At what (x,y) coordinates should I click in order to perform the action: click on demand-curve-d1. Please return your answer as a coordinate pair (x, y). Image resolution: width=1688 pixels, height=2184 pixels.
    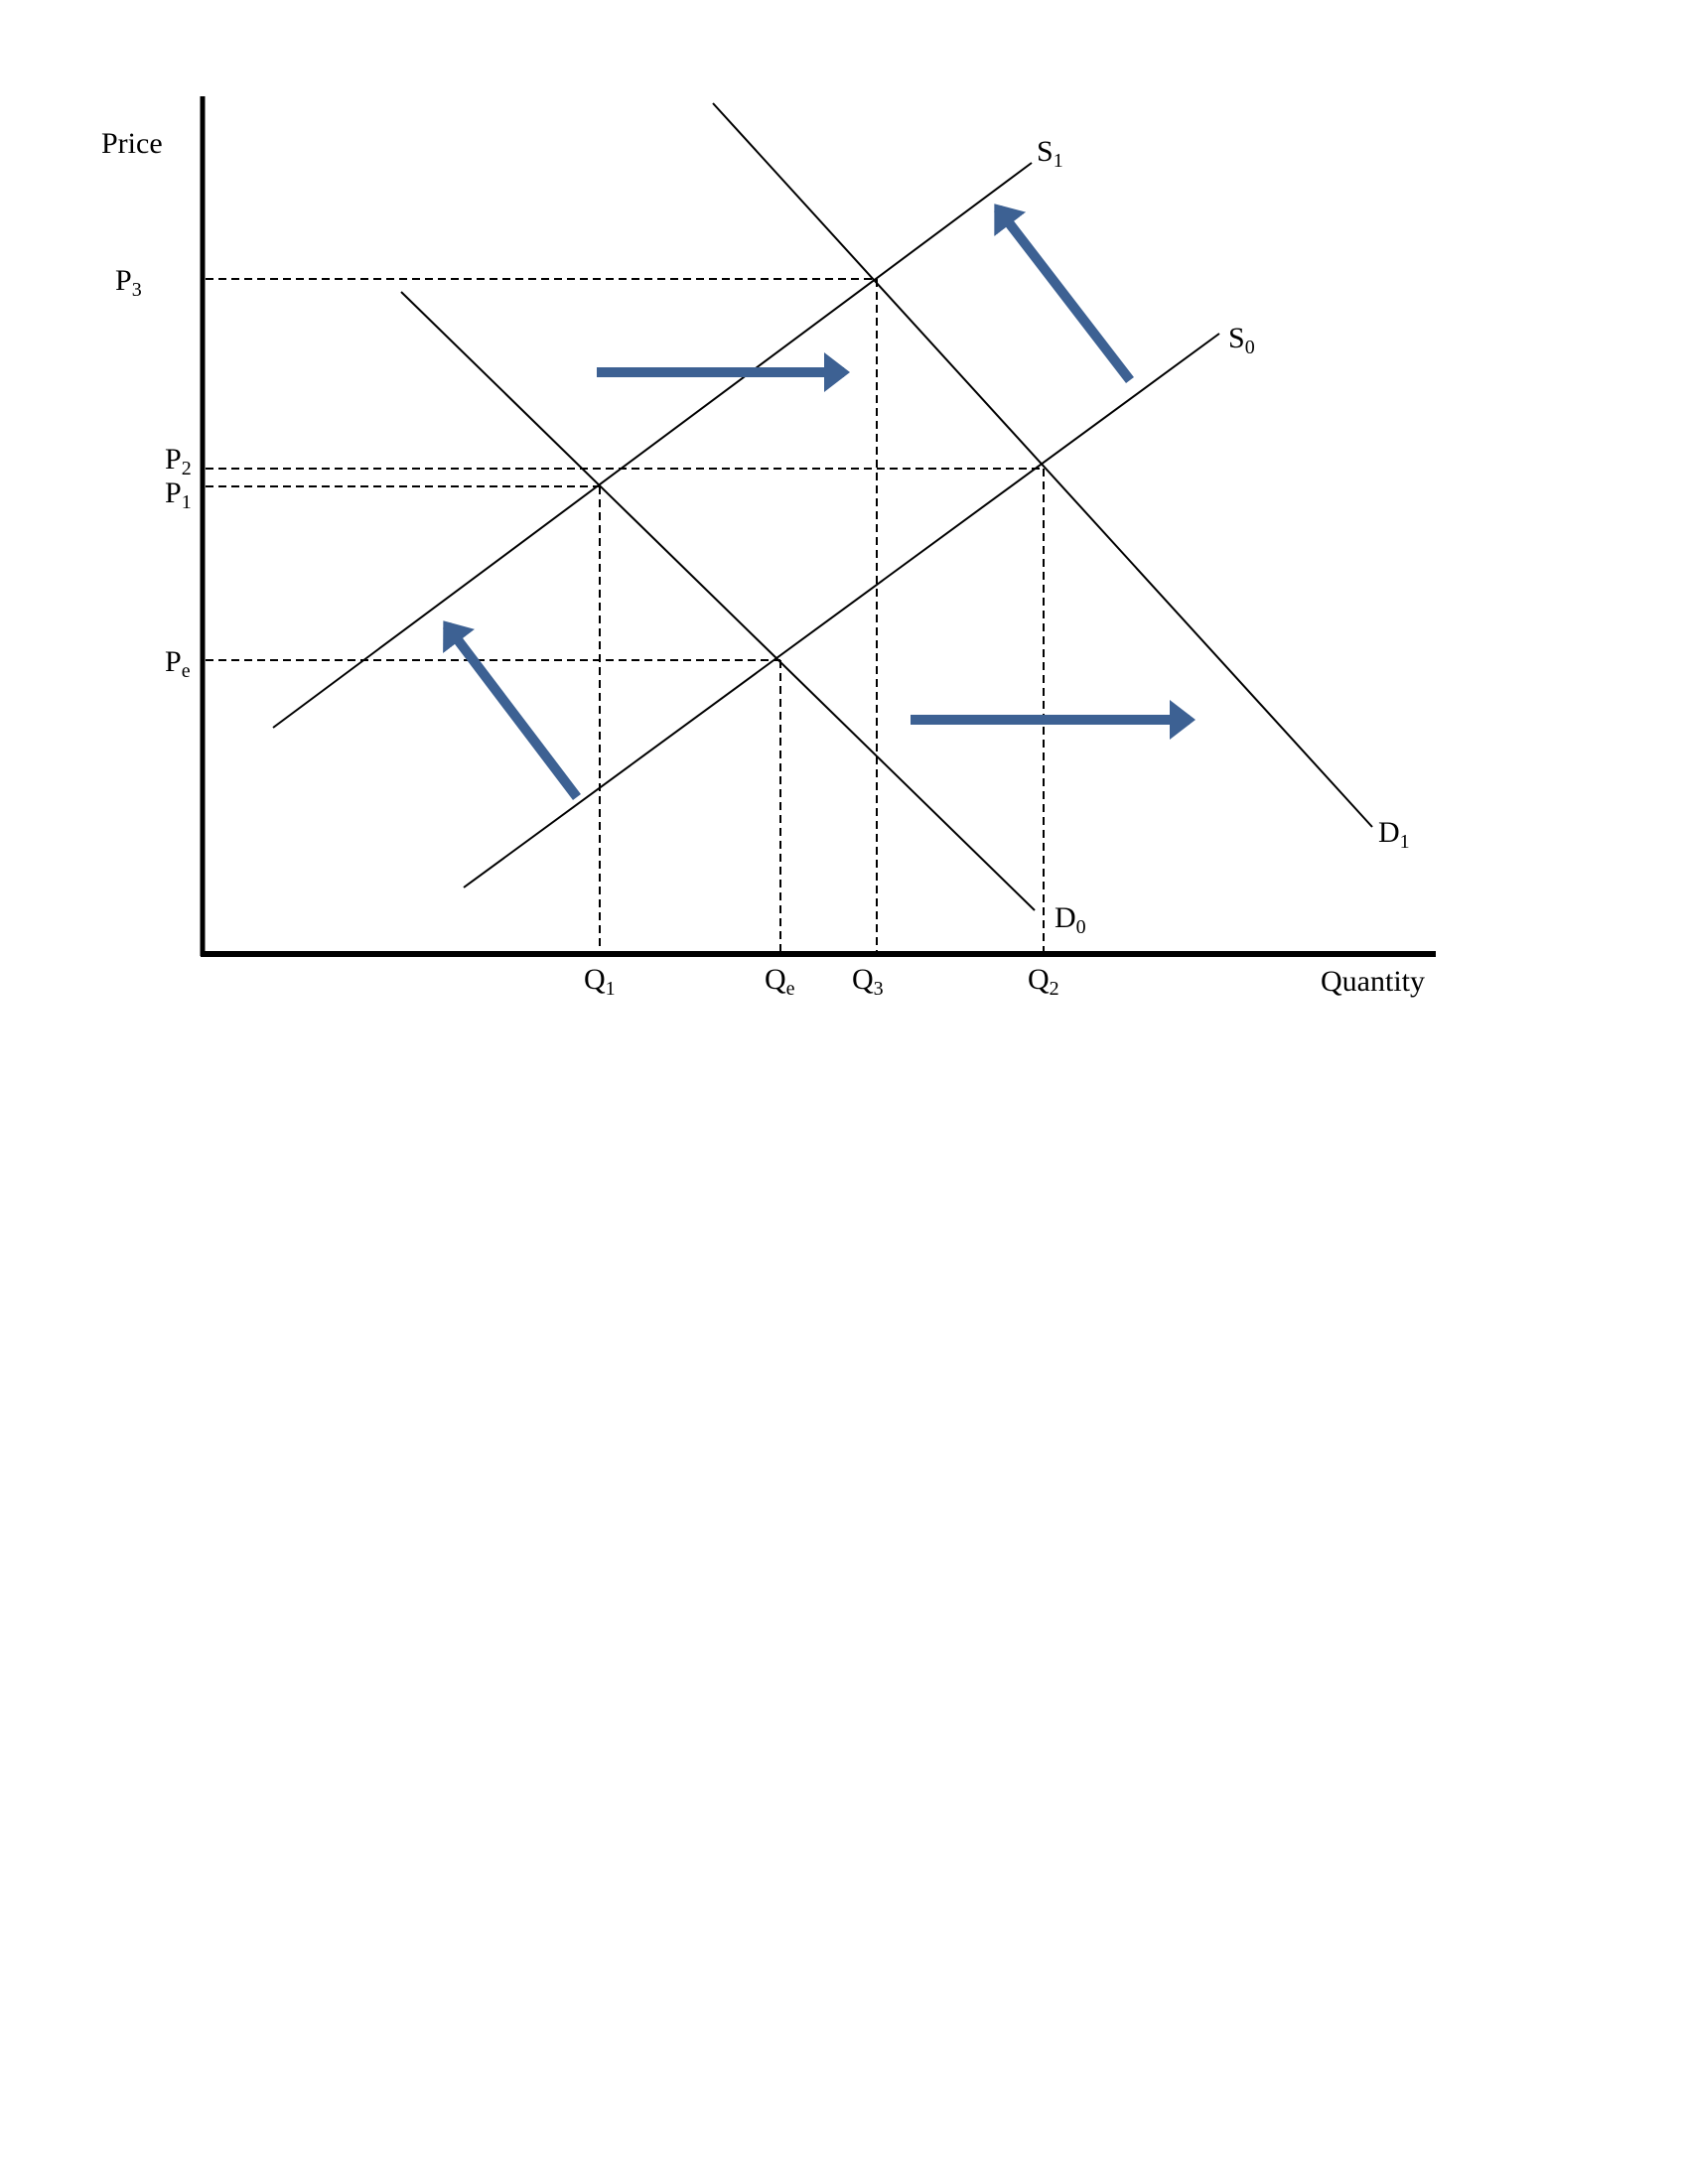
    Looking at the image, I should click on (1042, 465).